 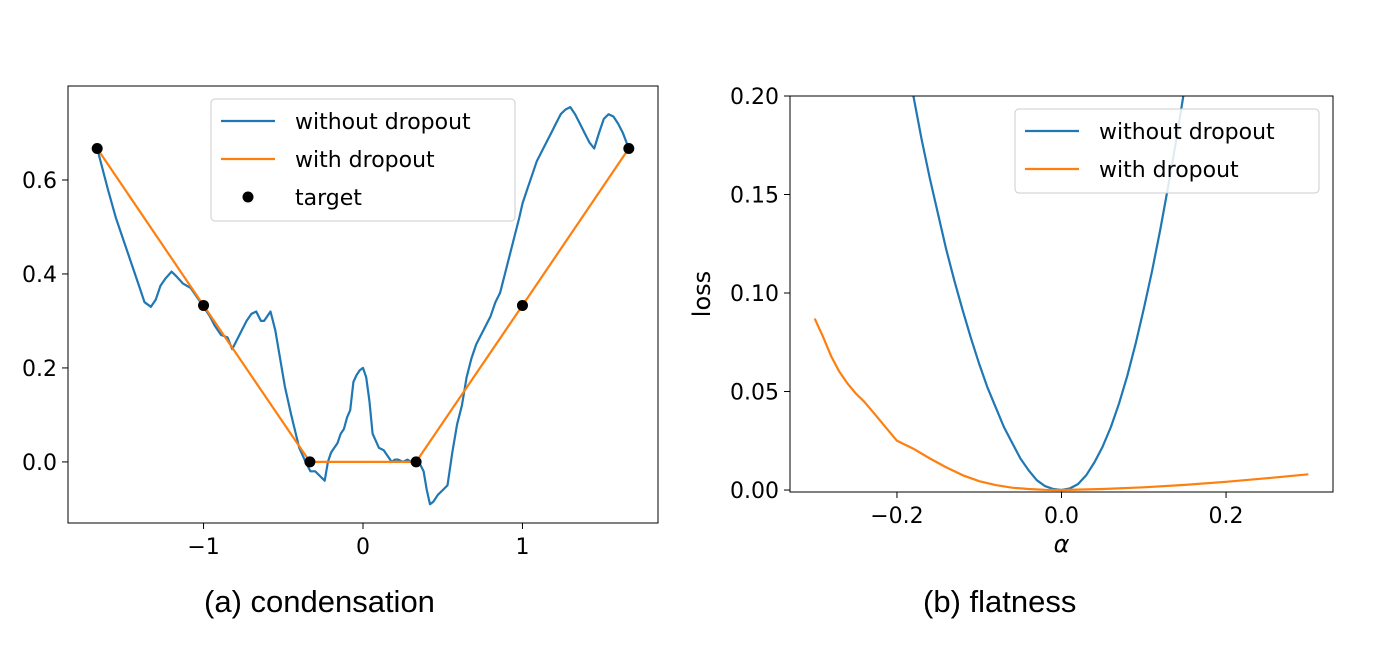 What do you see at coordinates (1062, 544) in the screenshot?
I see `x-axis-label: α` at bounding box center [1062, 544].